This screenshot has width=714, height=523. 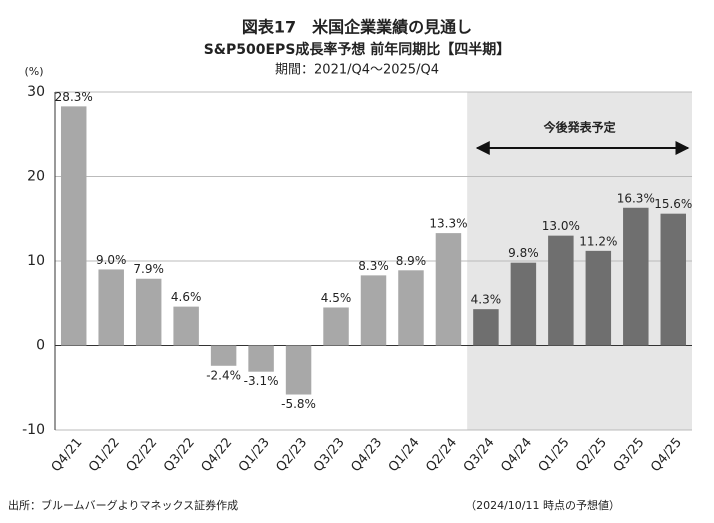 I want to click on x-tick-label: Q1/23, so click(x=254, y=455).